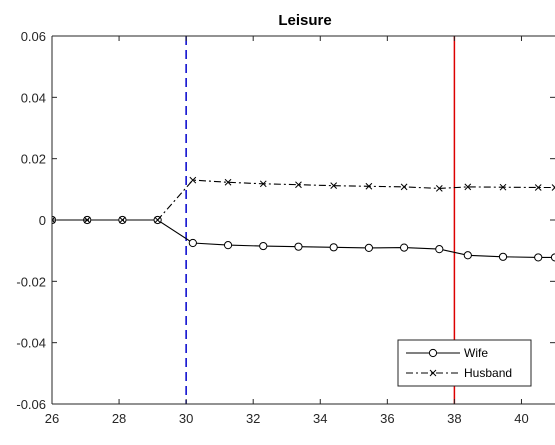 The width and height of the screenshot is (555, 445). What do you see at coordinates (447, 353) in the screenshot?
I see `legend-item-wife: Wife` at bounding box center [447, 353].